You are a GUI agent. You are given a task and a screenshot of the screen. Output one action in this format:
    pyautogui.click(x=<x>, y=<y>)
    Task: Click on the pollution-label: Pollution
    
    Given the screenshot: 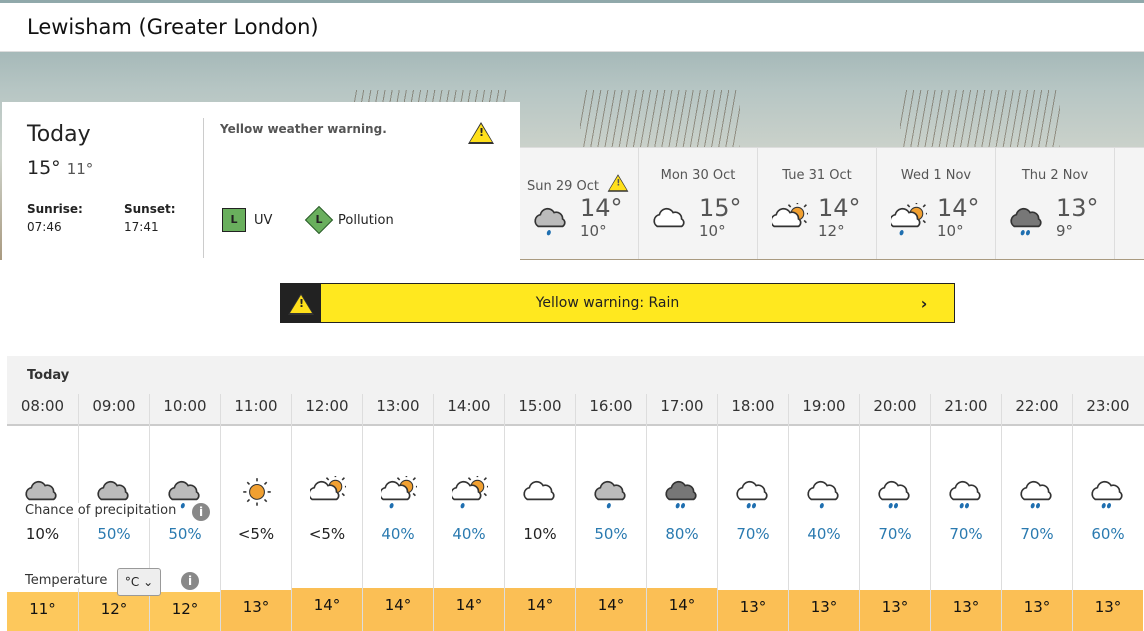 What is the action you would take?
    pyautogui.click(x=366, y=220)
    